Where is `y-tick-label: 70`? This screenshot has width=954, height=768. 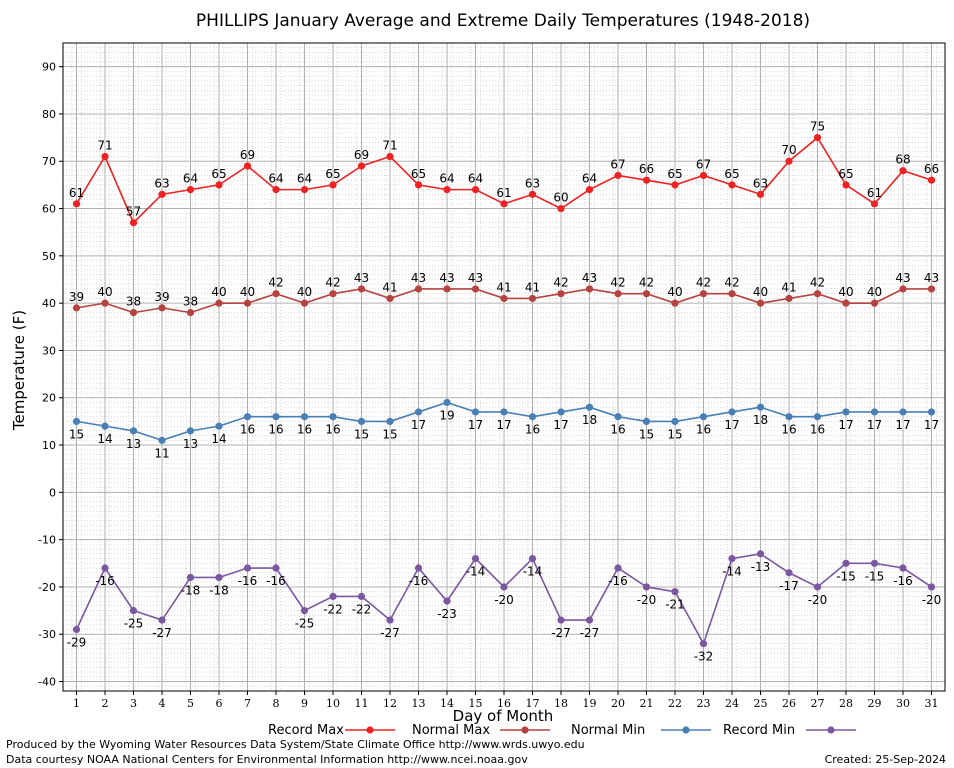
y-tick-label: 70 is located at coordinates (49, 161).